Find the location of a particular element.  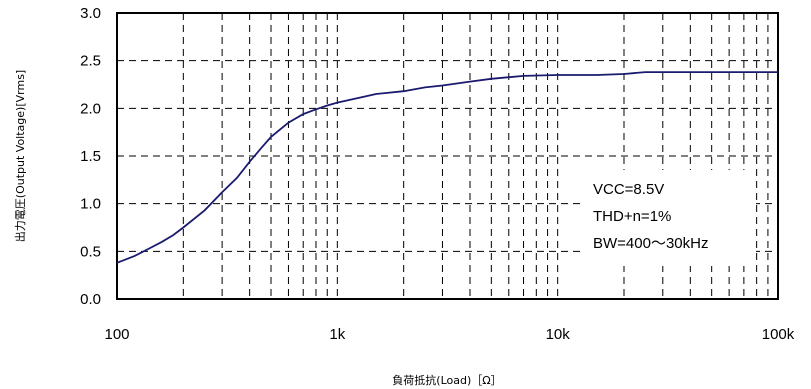

annotation-background is located at coordinates (670, 218).